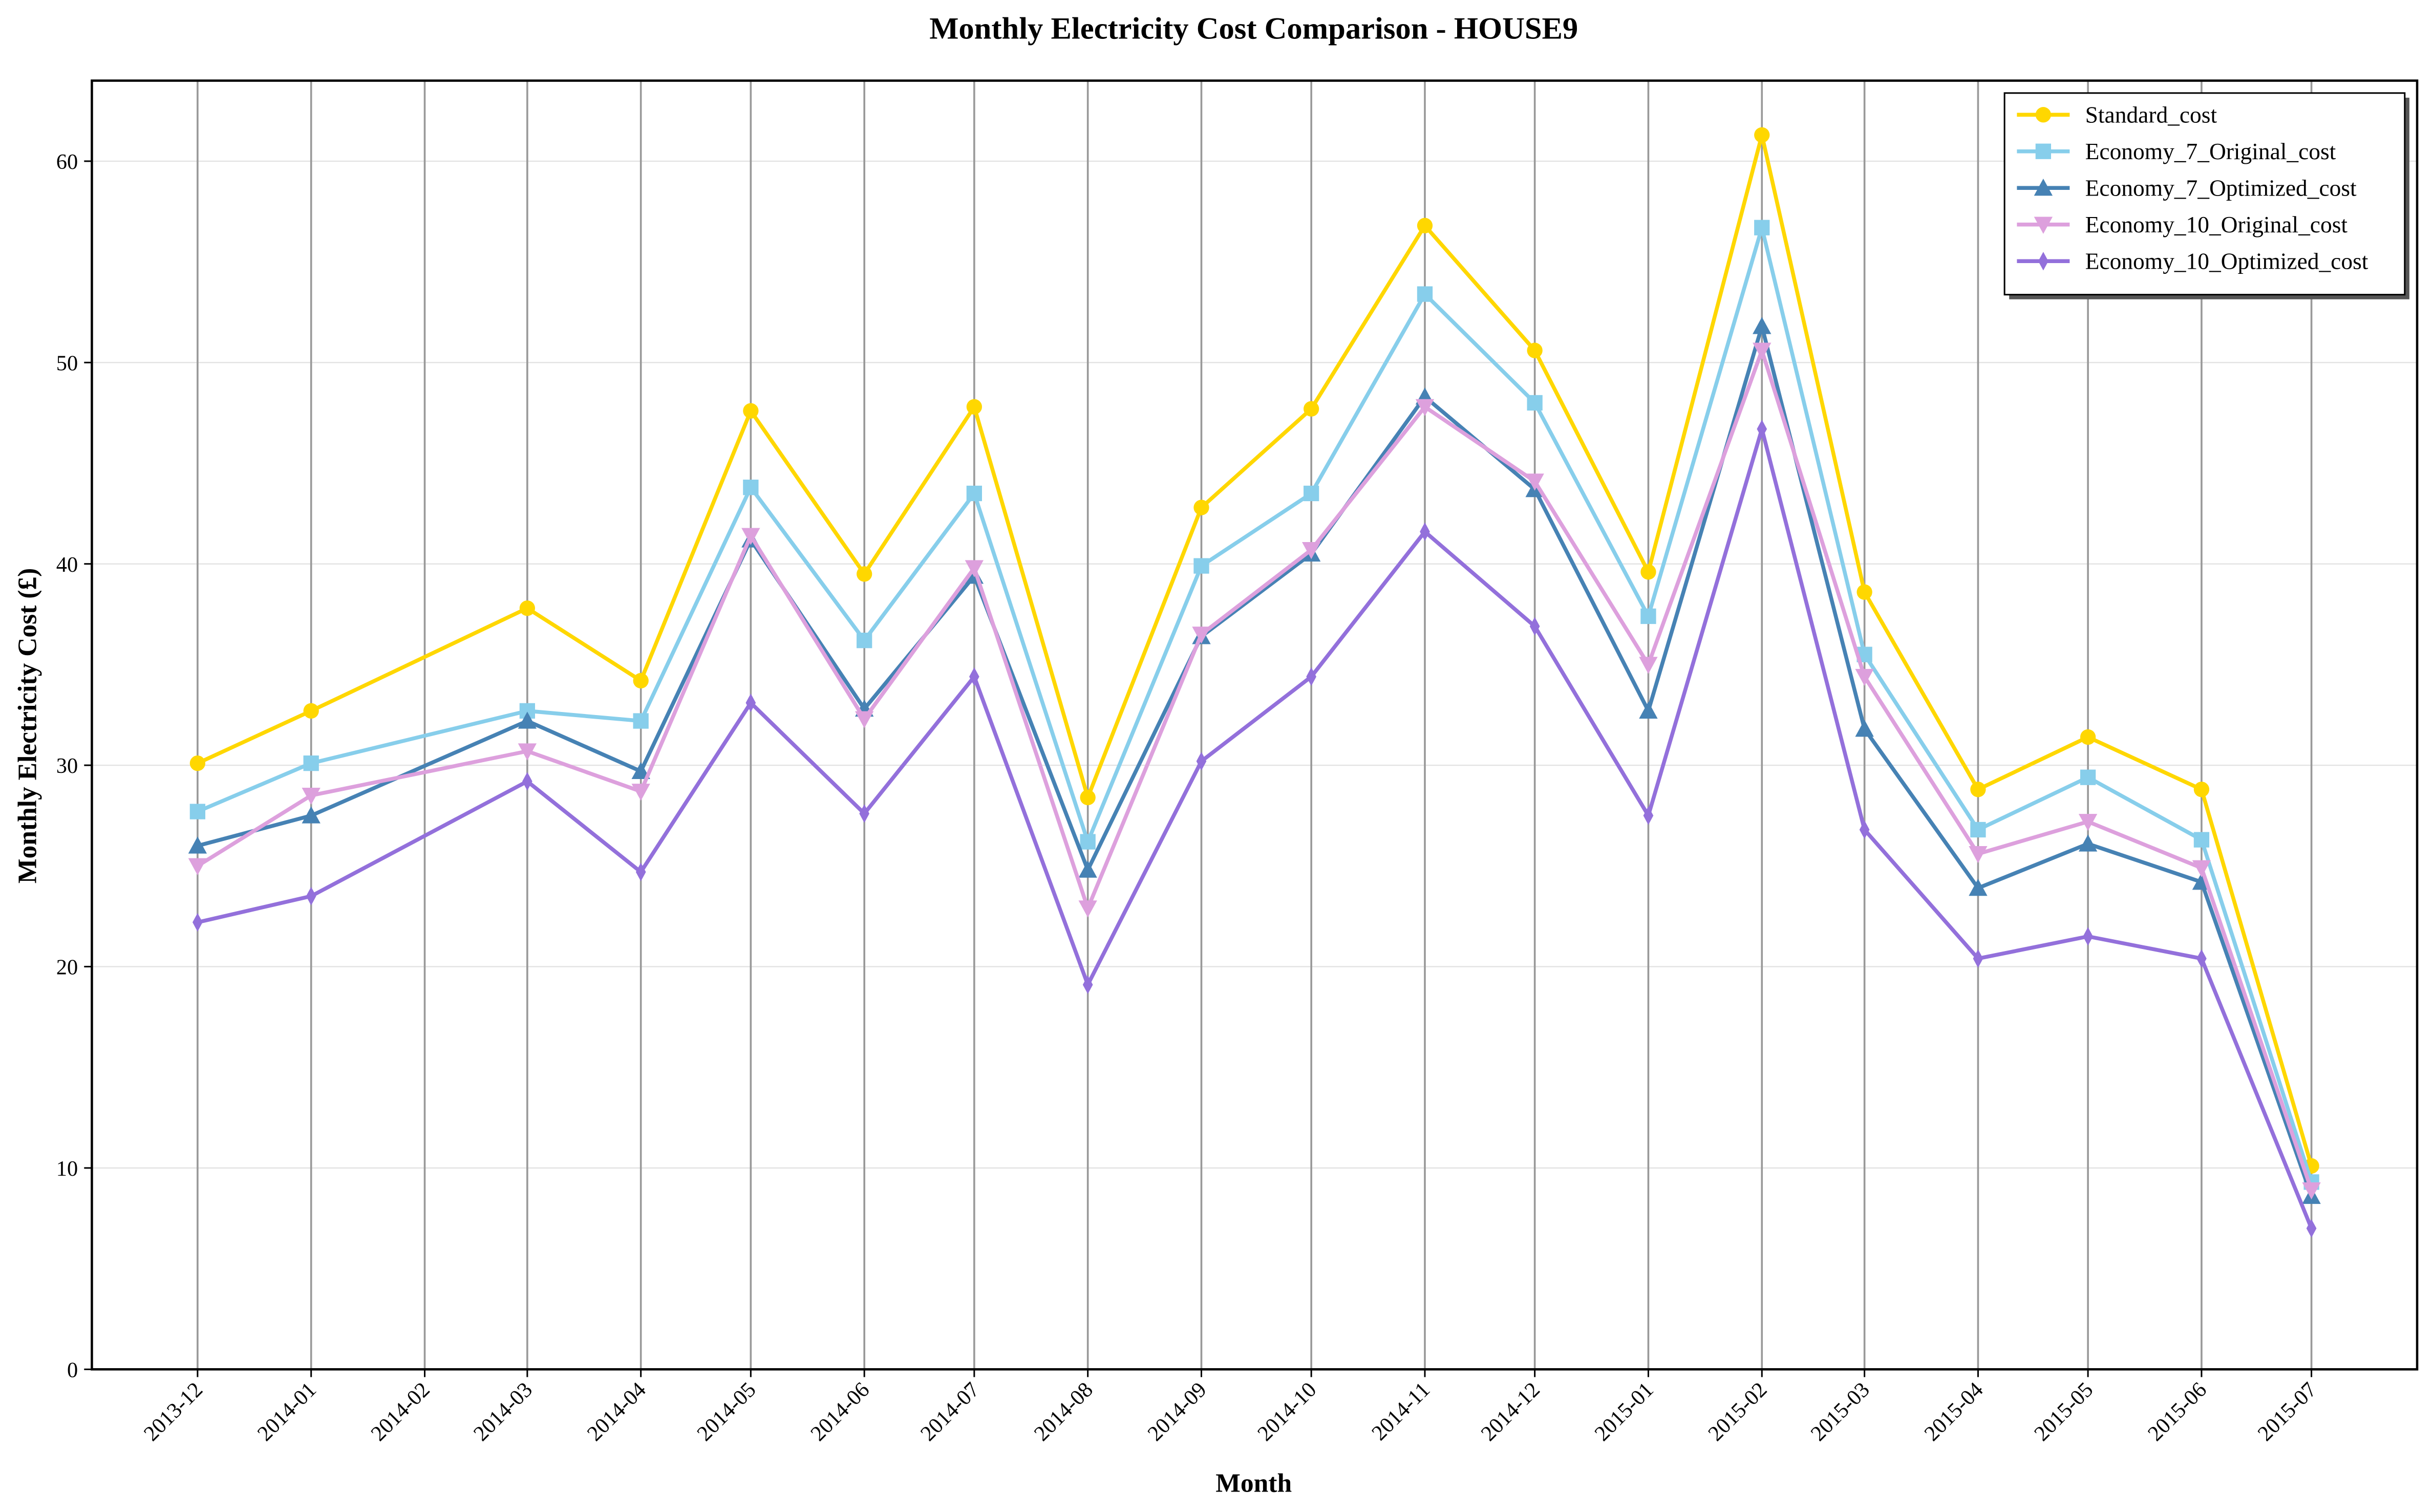 The height and width of the screenshot is (1512, 2433). Describe the element at coordinates (1177, 1412) in the screenshot. I see `x-tick-label: 2014-09` at that location.